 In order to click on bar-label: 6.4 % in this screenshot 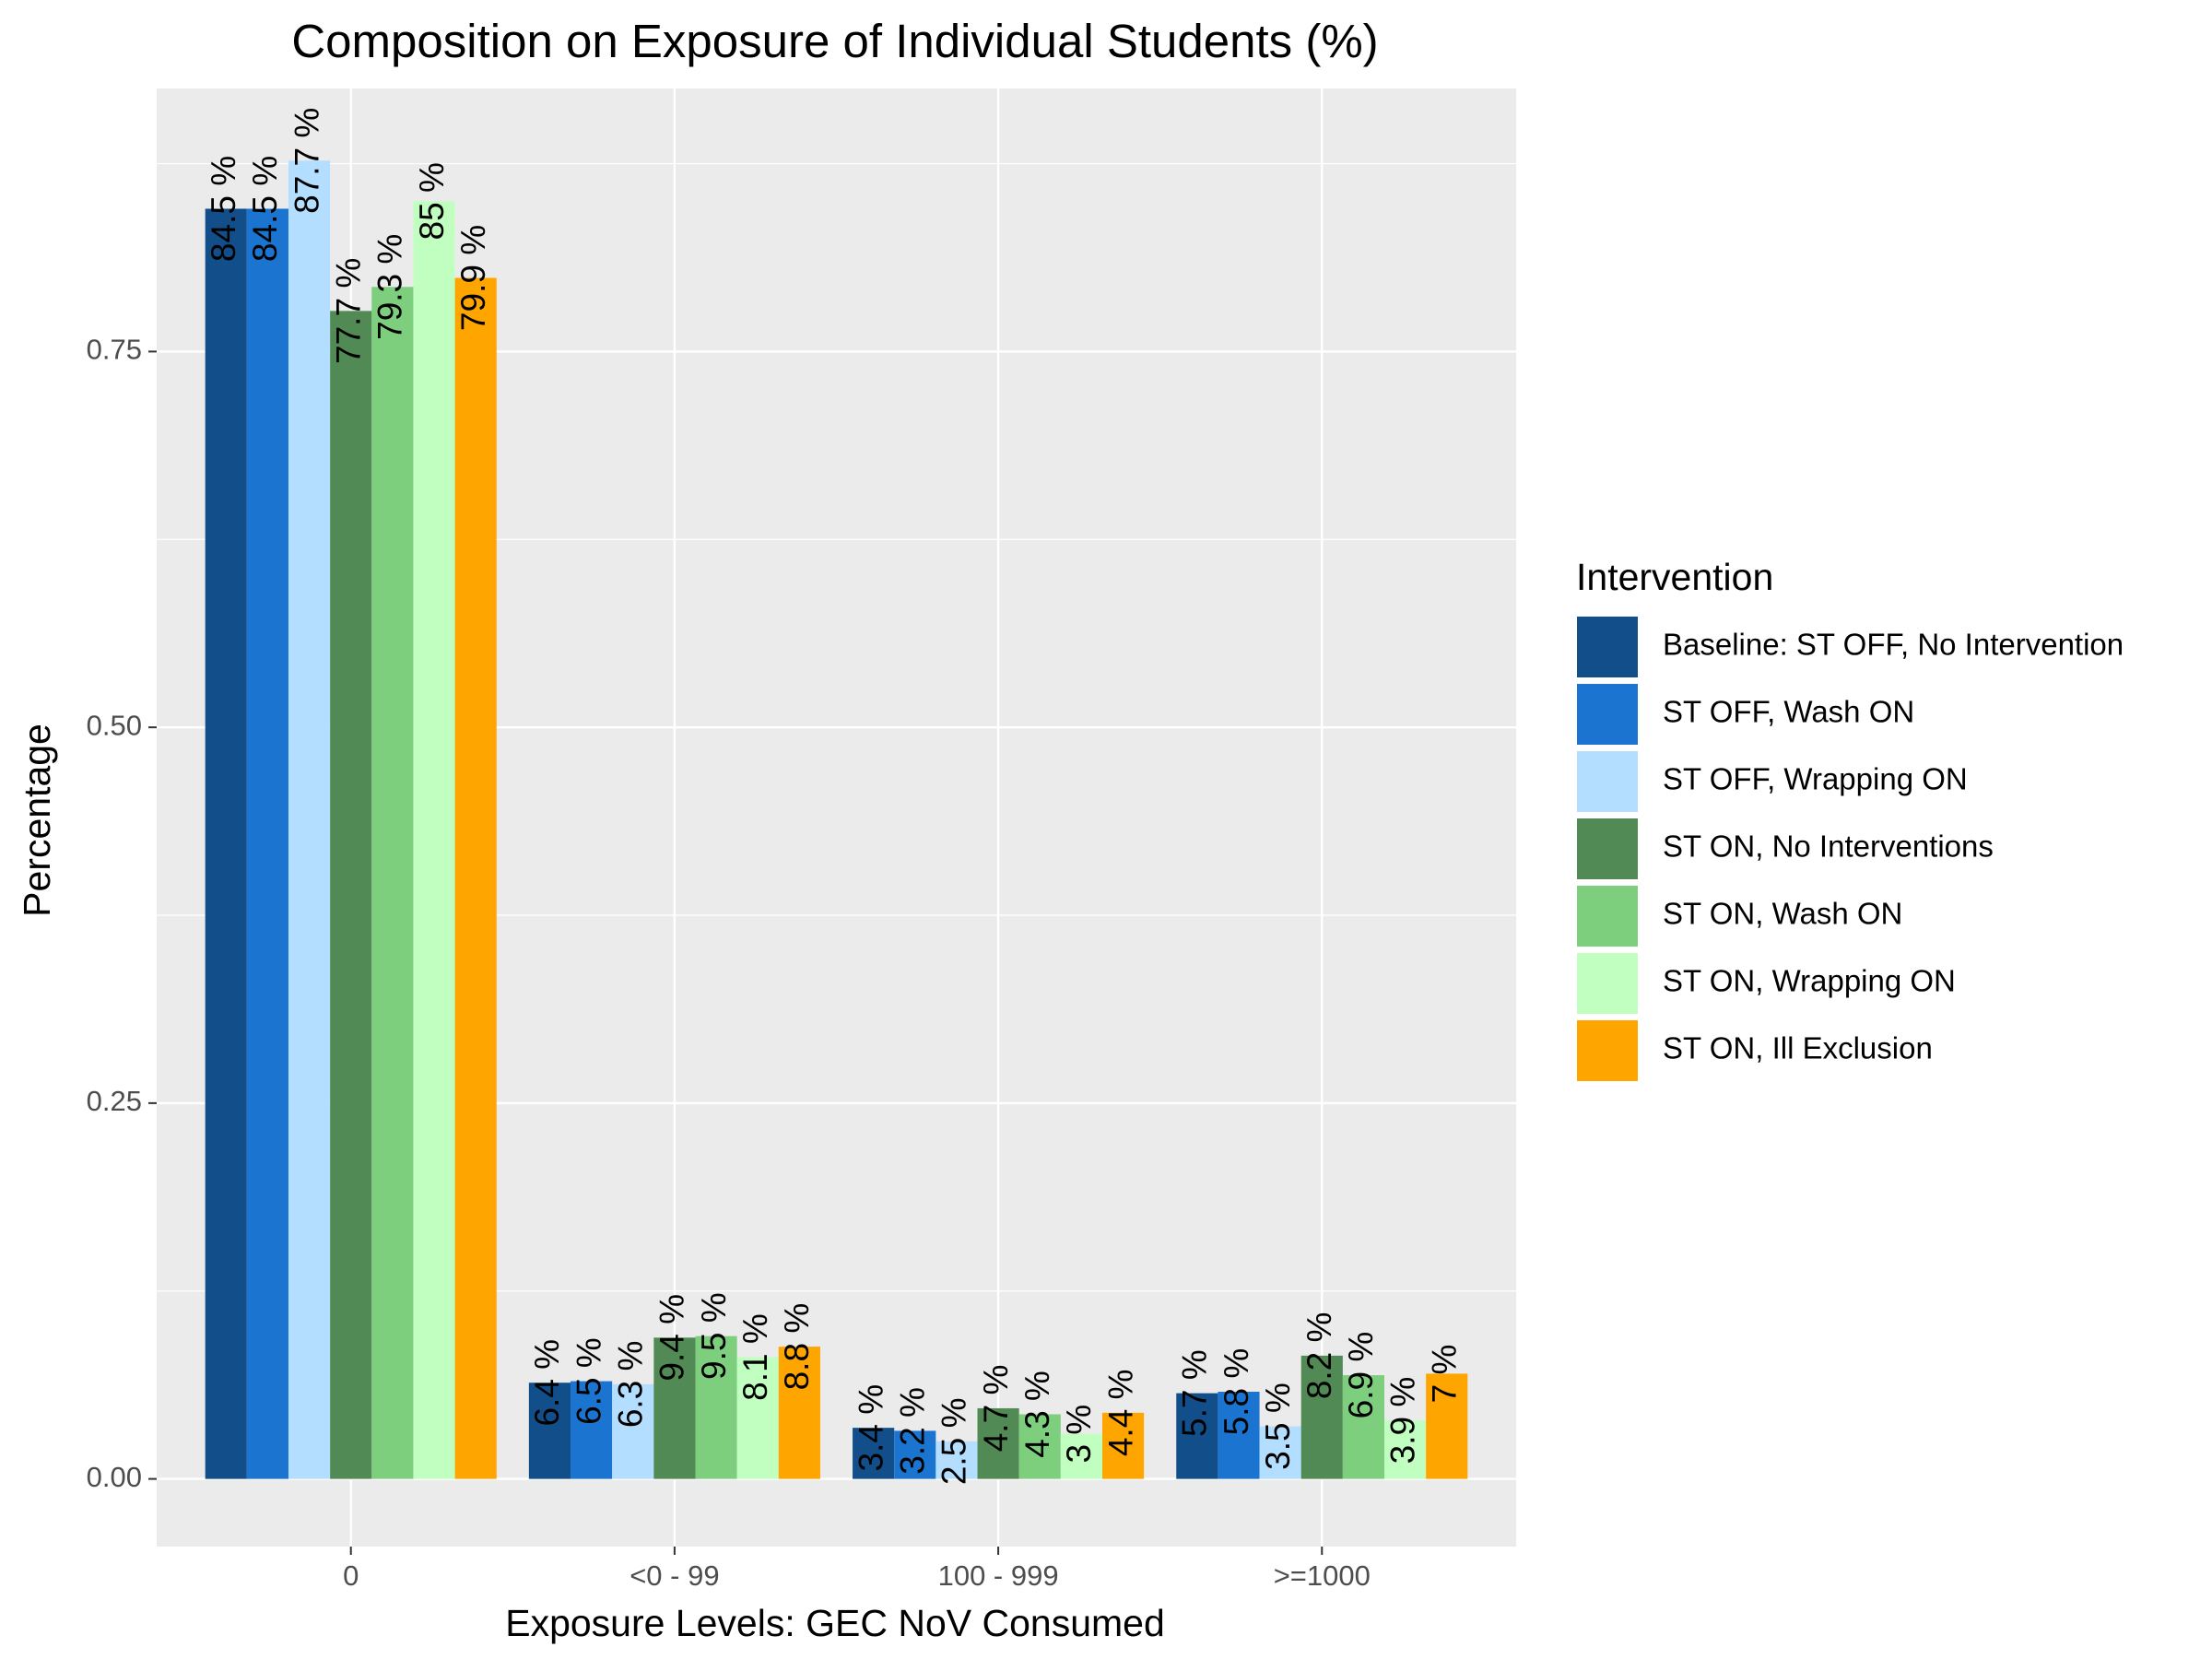, I will do `click(547, 1383)`.